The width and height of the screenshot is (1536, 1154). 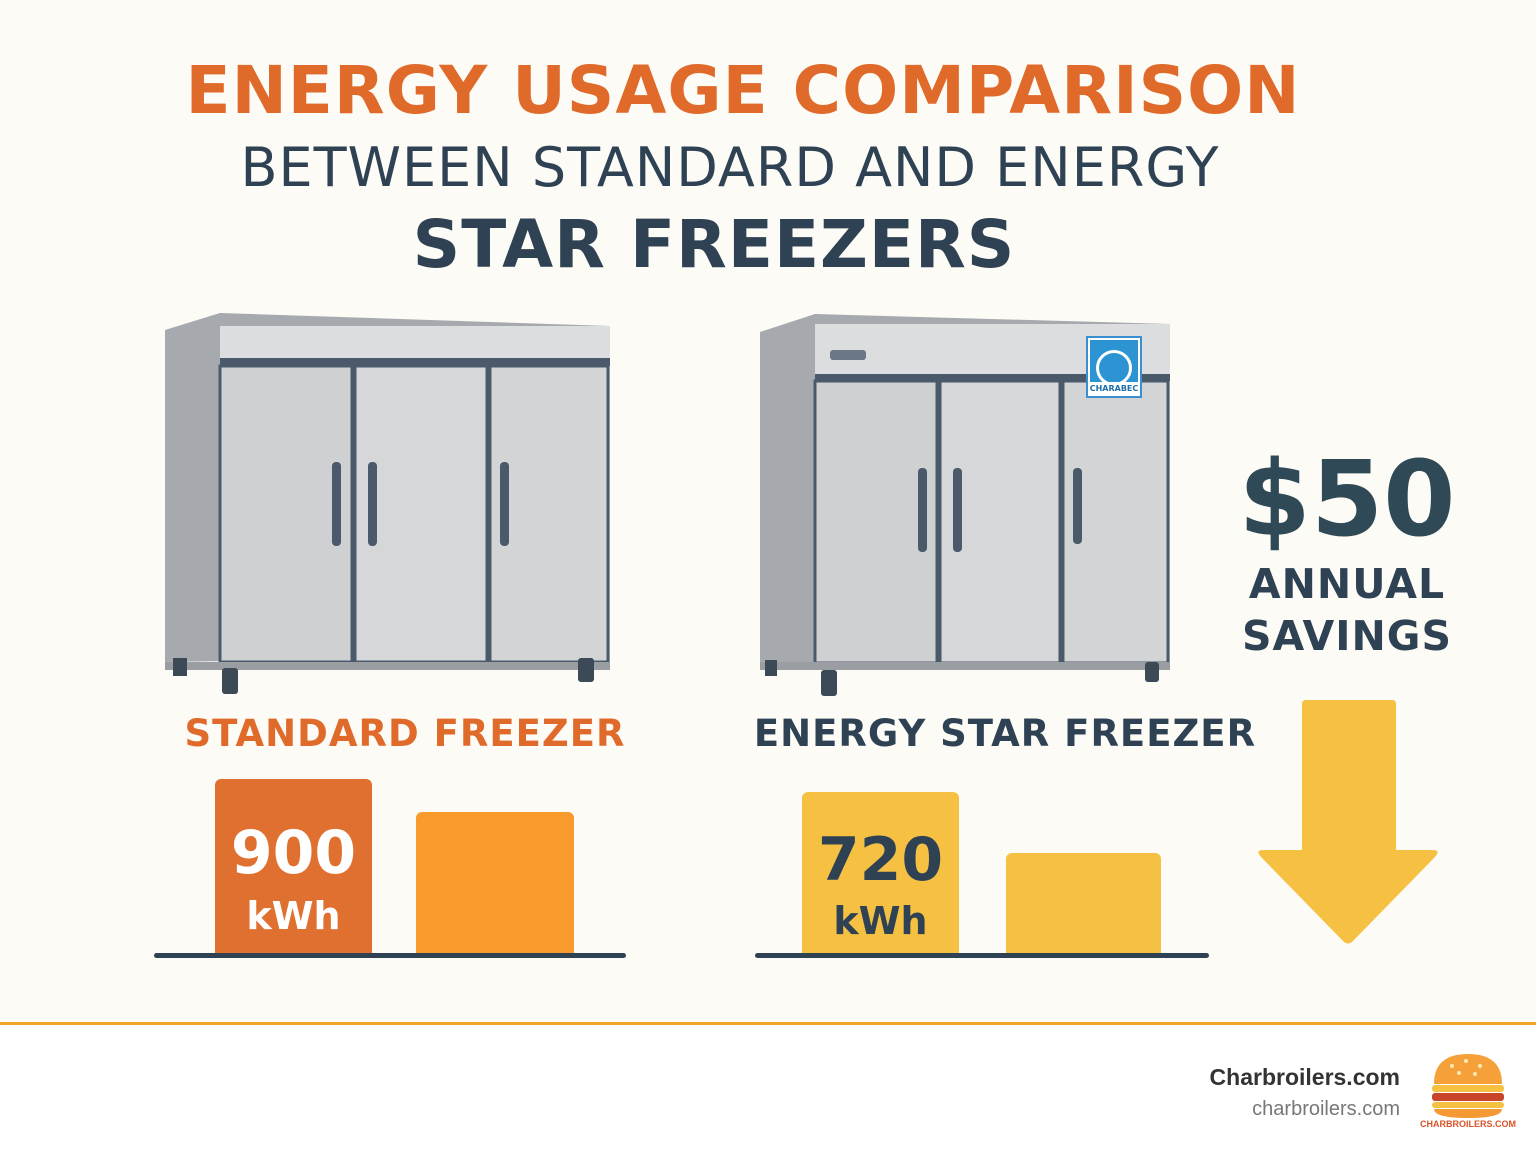 What do you see at coordinates (1005, 733) in the screenshot?
I see `energy-star-freezer-label: ENERGY STAR FREEZER` at bounding box center [1005, 733].